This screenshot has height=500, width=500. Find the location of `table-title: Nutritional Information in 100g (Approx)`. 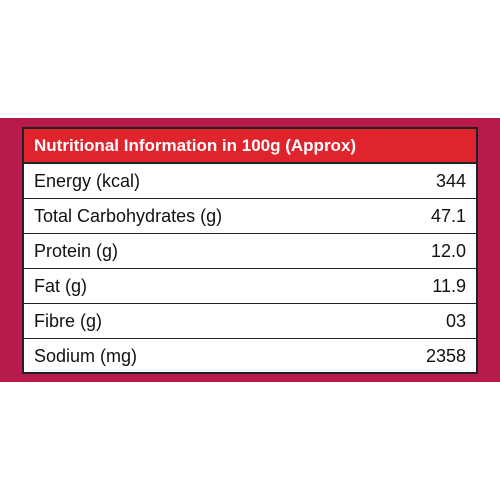

table-title: Nutritional Information in 100g (Approx) is located at coordinates (250, 146).